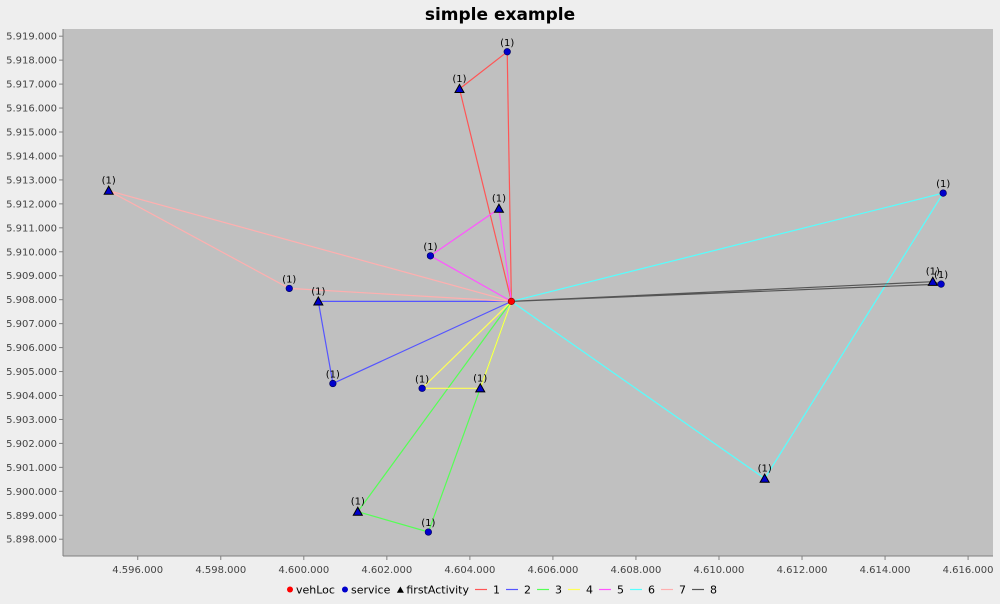 This screenshot has height=604, width=1000. What do you see at coordinates (31, 156) in the screenshot?
I see `y-tick-label: 5.914.000` at bounding box center [31, 156].